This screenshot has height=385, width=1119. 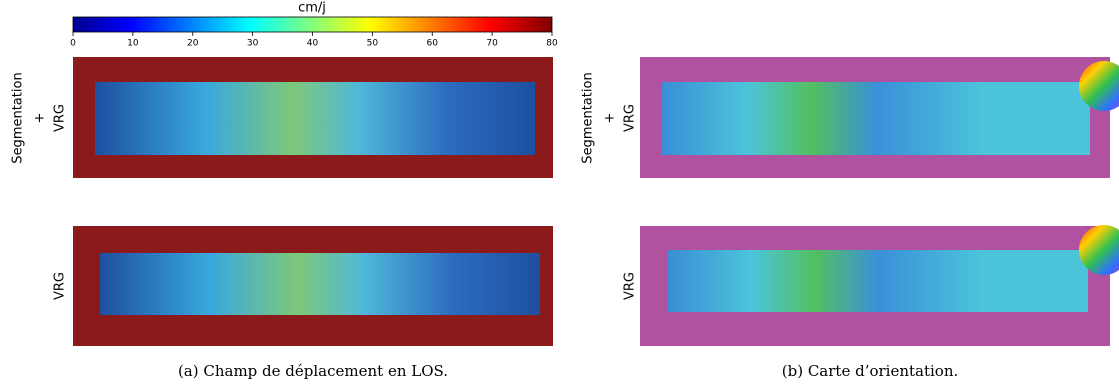 What do you see at coordinates (133, 44) in the screenshot?
I see `tick-label: 10` at bounding box center [133, 44].